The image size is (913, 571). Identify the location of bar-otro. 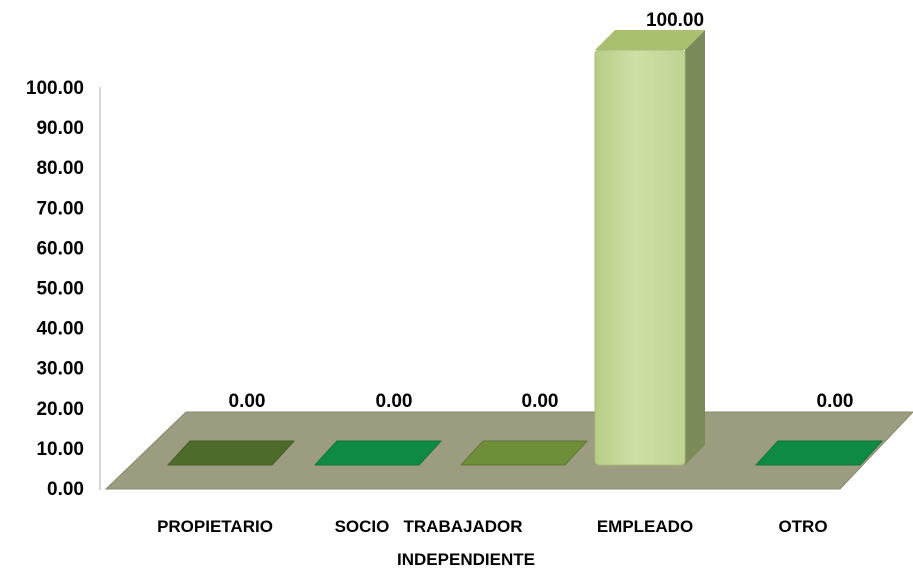
(819, 453).